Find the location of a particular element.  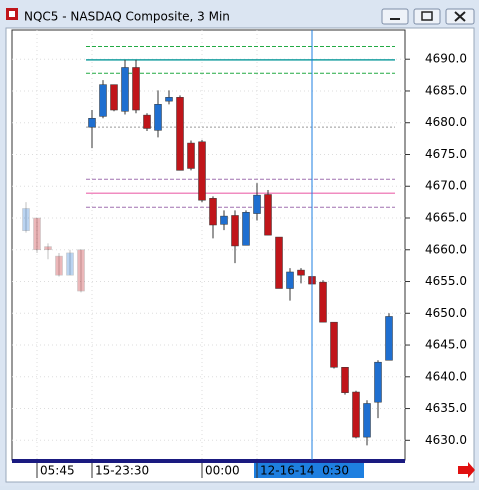

minimize-button is located at coordinates (395, 16).